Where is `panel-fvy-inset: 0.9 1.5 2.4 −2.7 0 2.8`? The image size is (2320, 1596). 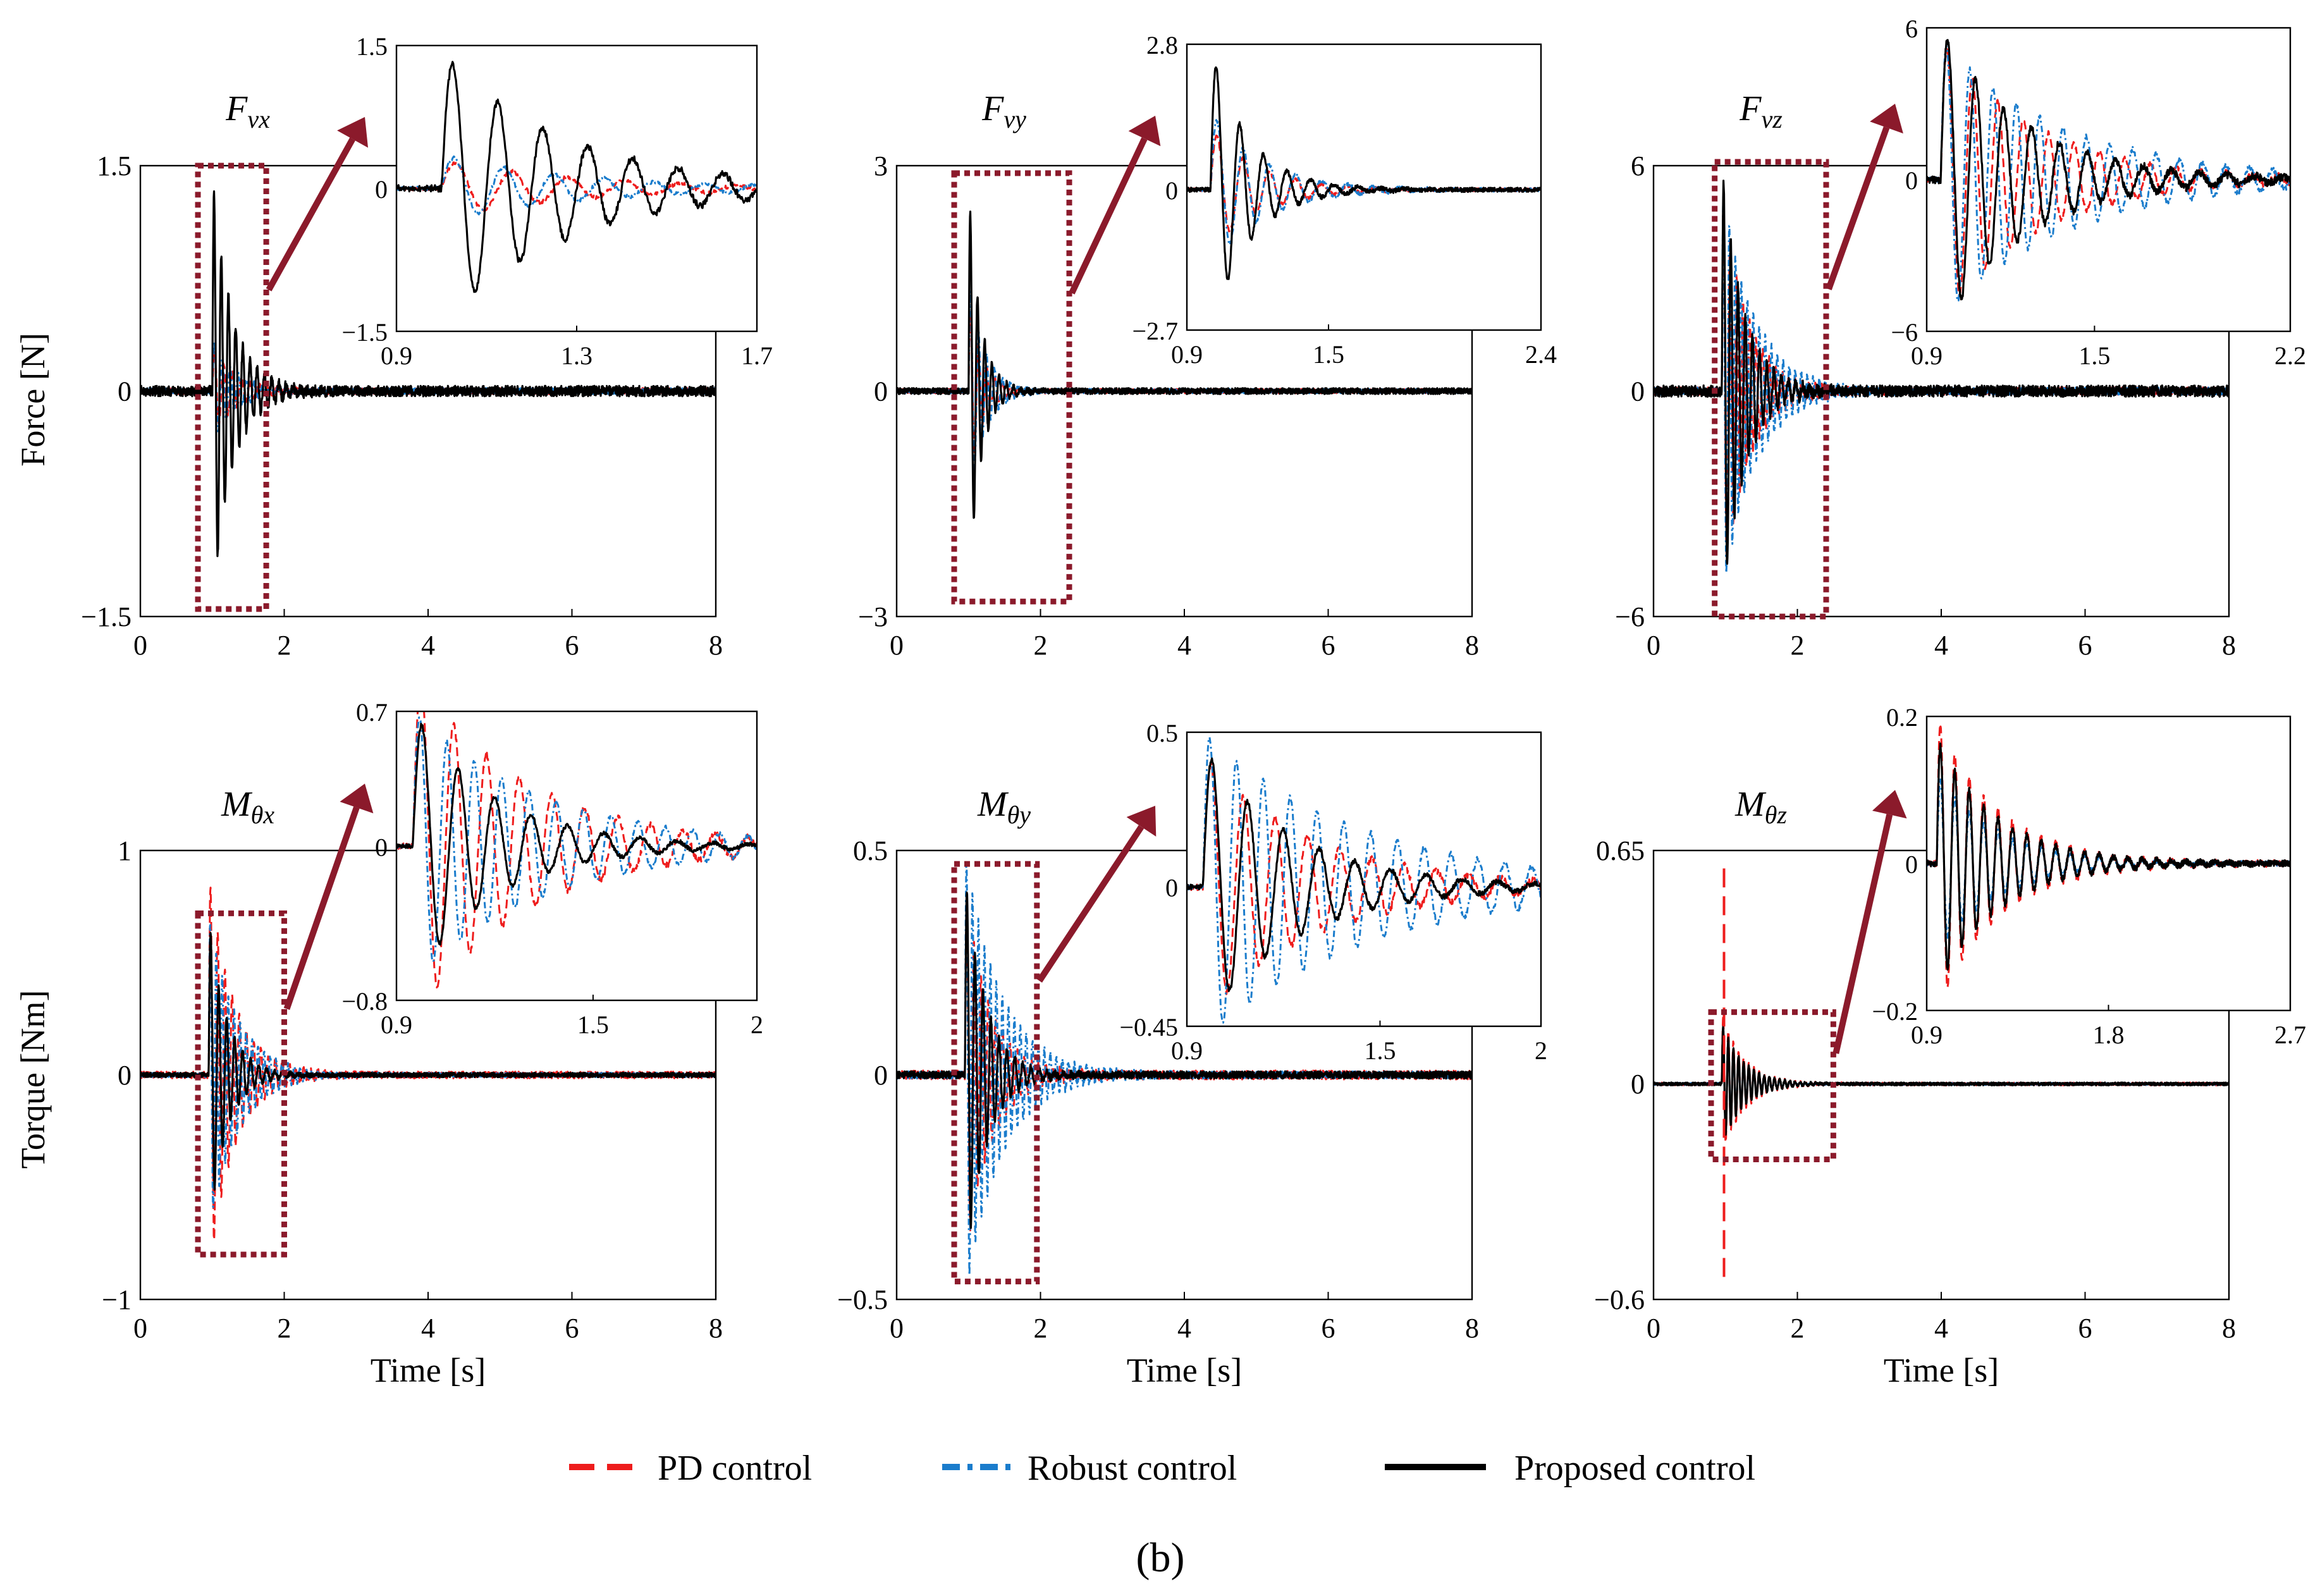 panel-fvy-inset: 0.9 1.5 2.4 −2.7 0 2.8 is located at coordinates (1344, 200).